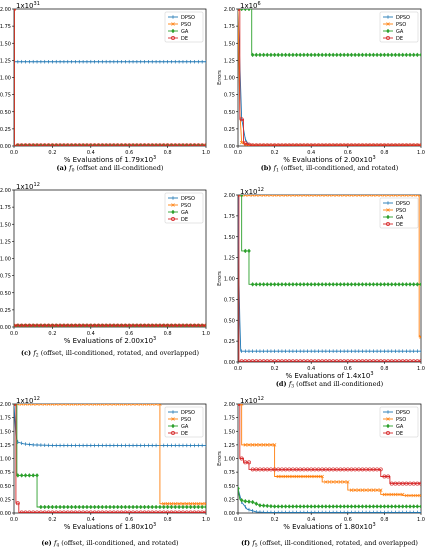 The width and height of the screenshot is (429, 550). Describe the element at coordinates (329, 278) in the screenshot. I see `series-group` at that location.